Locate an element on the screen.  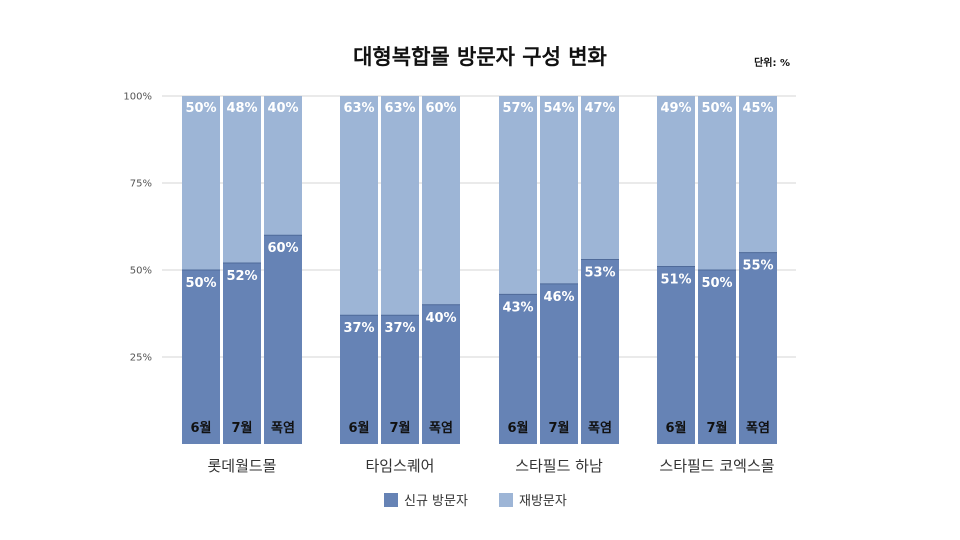
legend-item: 신규 방문자 is located at coordinates (426, 501).